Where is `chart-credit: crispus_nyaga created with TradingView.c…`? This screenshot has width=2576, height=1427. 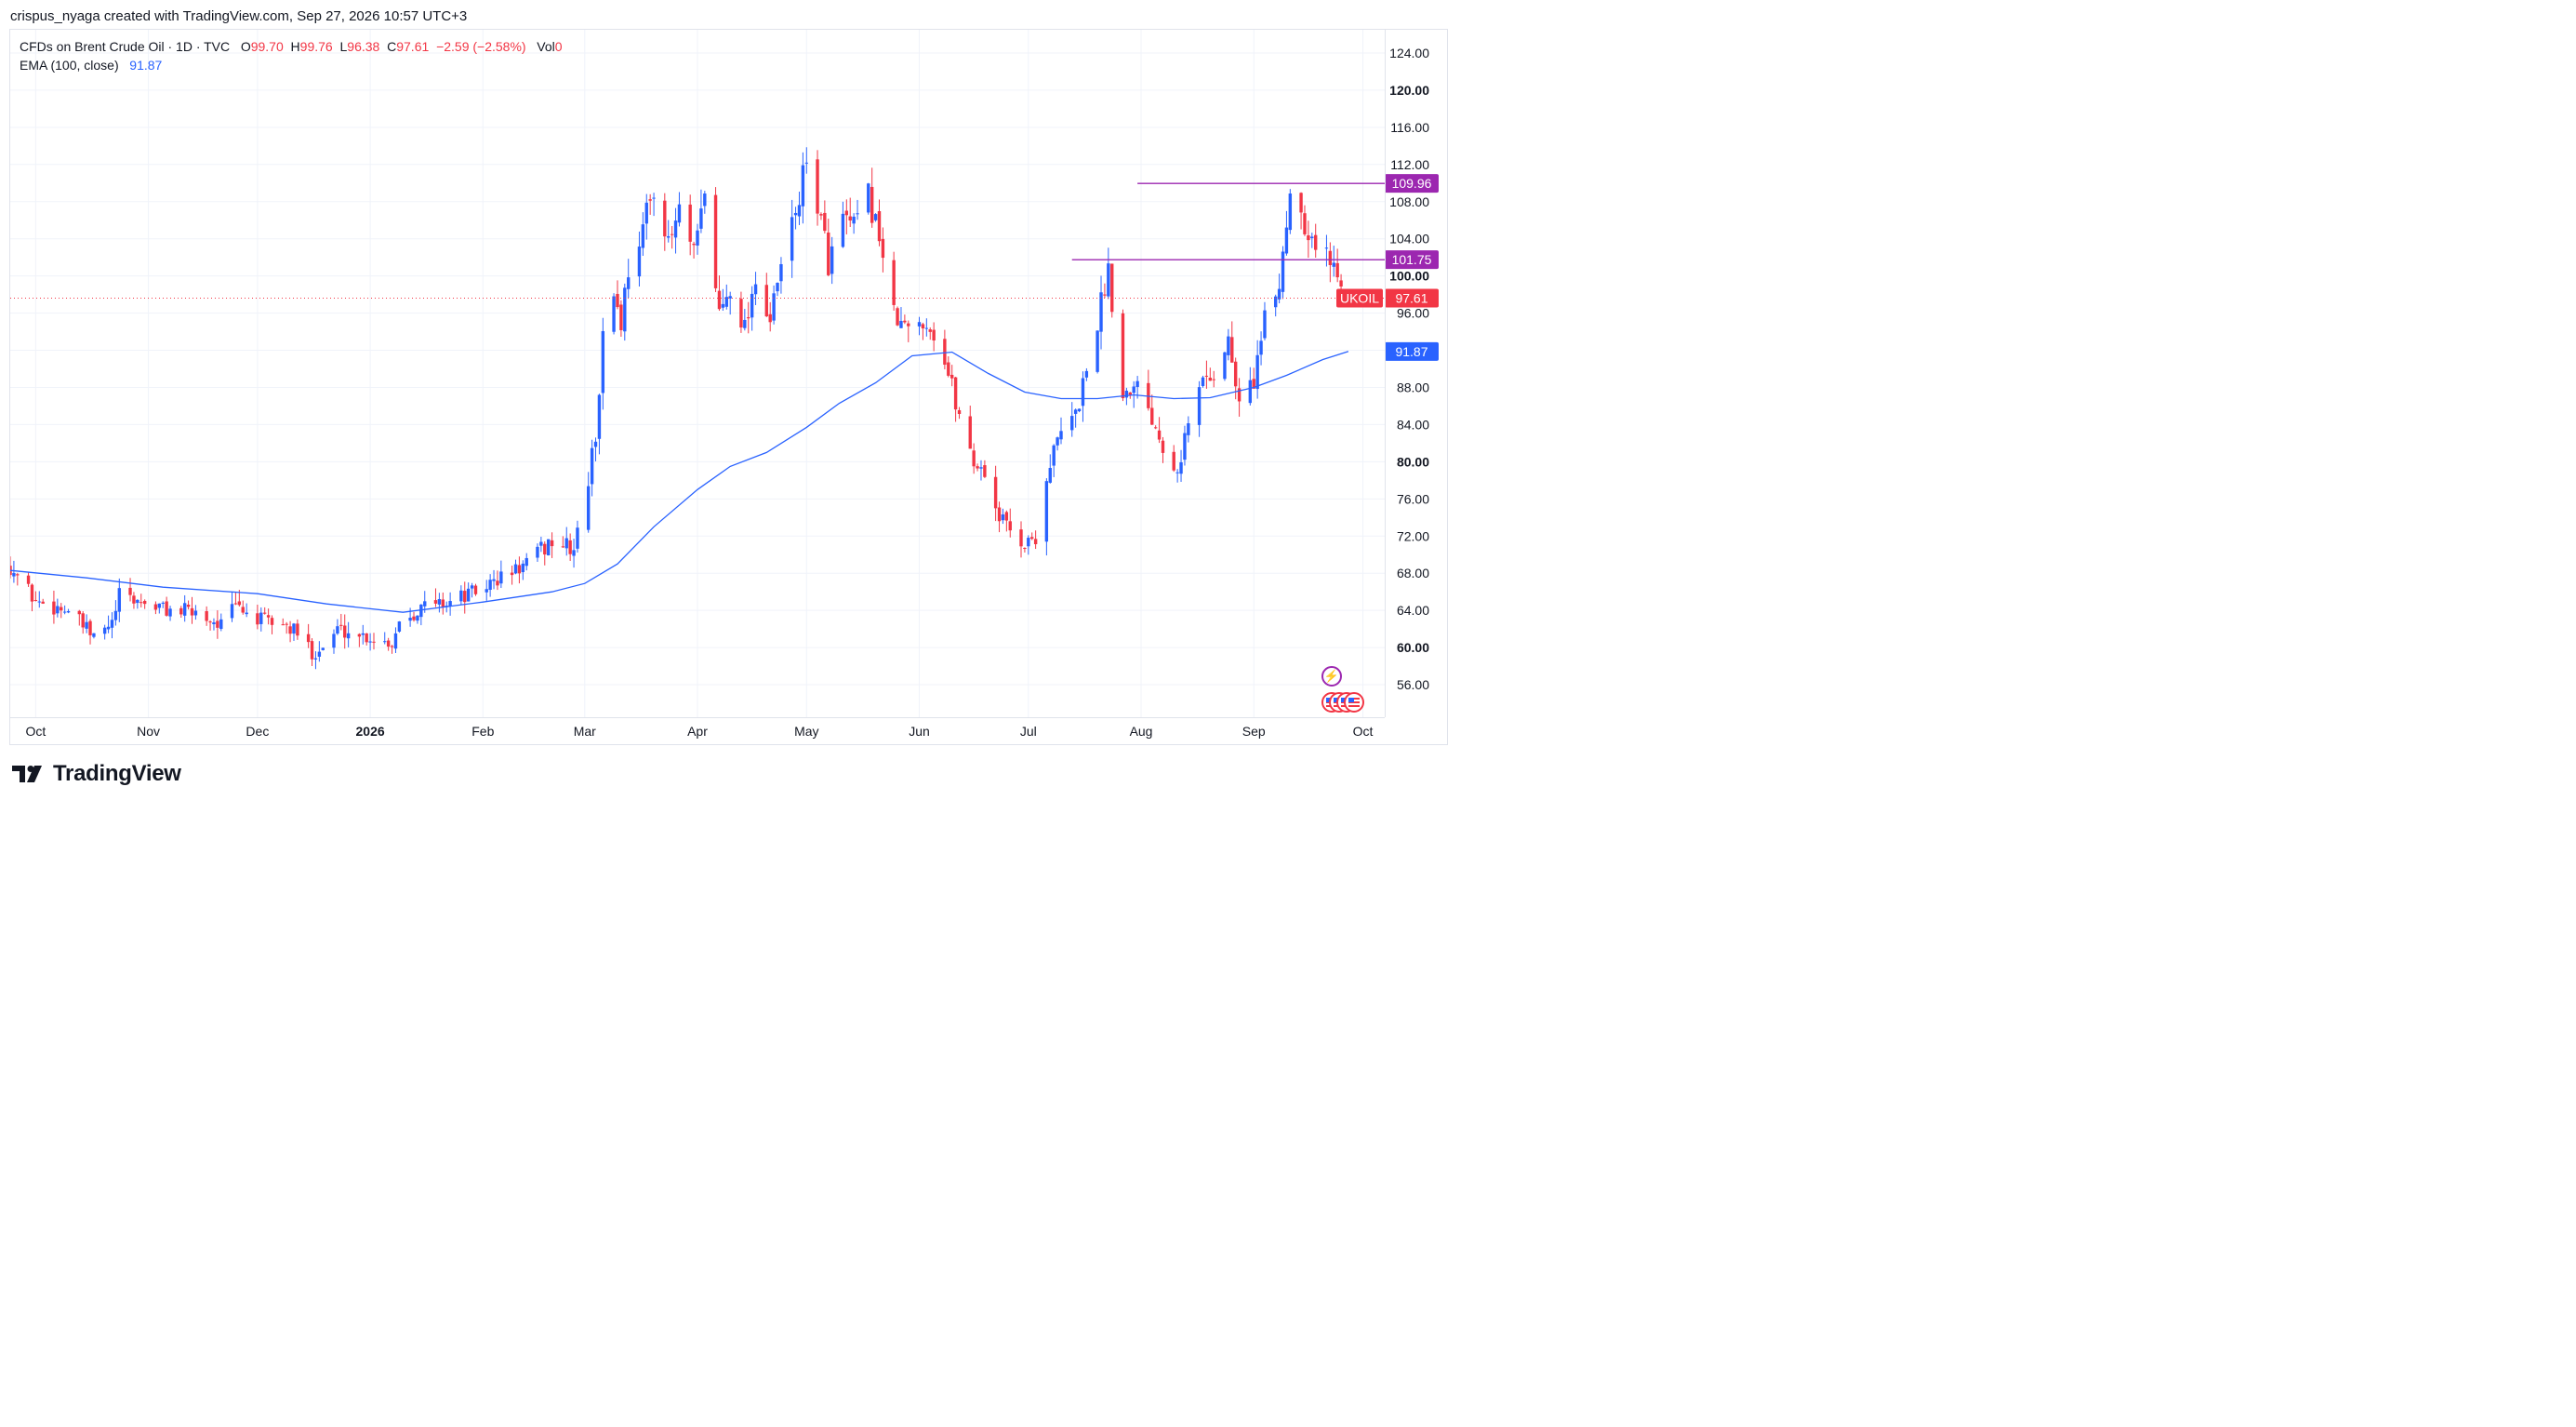 chart-credit: crispus_nyaga created with TradingView.c… is located at coordinates (239, 16).